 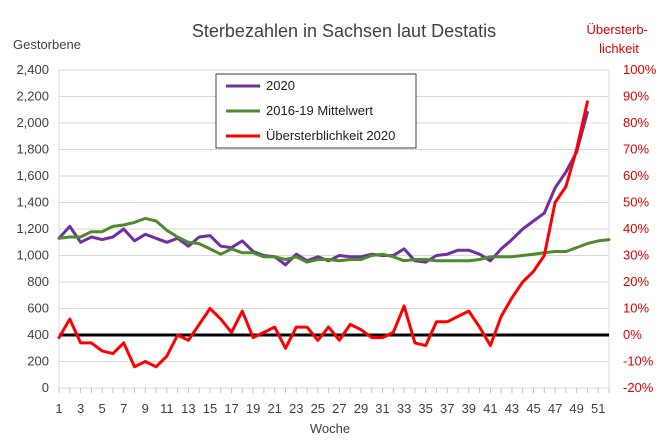 I want to click on x-tick-label: 11, so click(x=167, y=408).